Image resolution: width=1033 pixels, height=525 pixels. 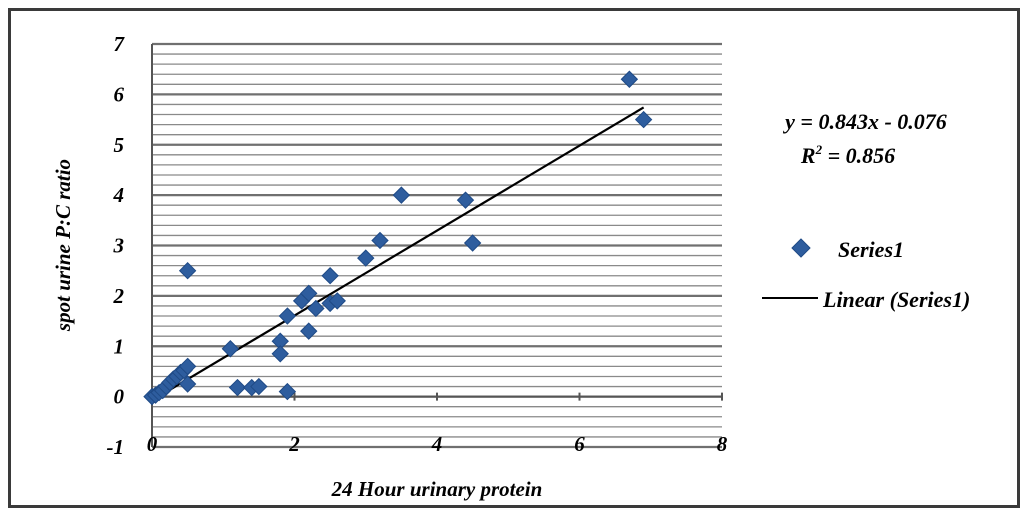 I want to click on y-axis-title: spot urine P:C ratio, so click(x=63, y=245).